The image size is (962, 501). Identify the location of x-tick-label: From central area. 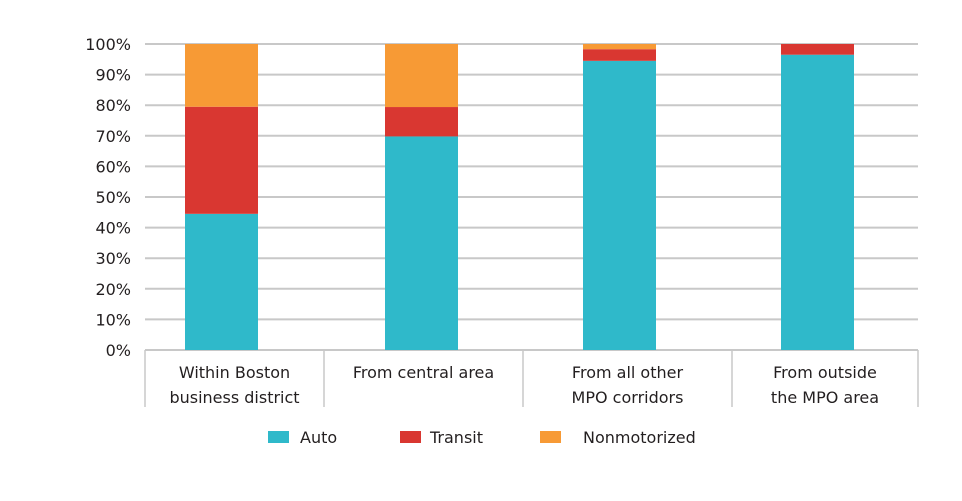
(423, 372).